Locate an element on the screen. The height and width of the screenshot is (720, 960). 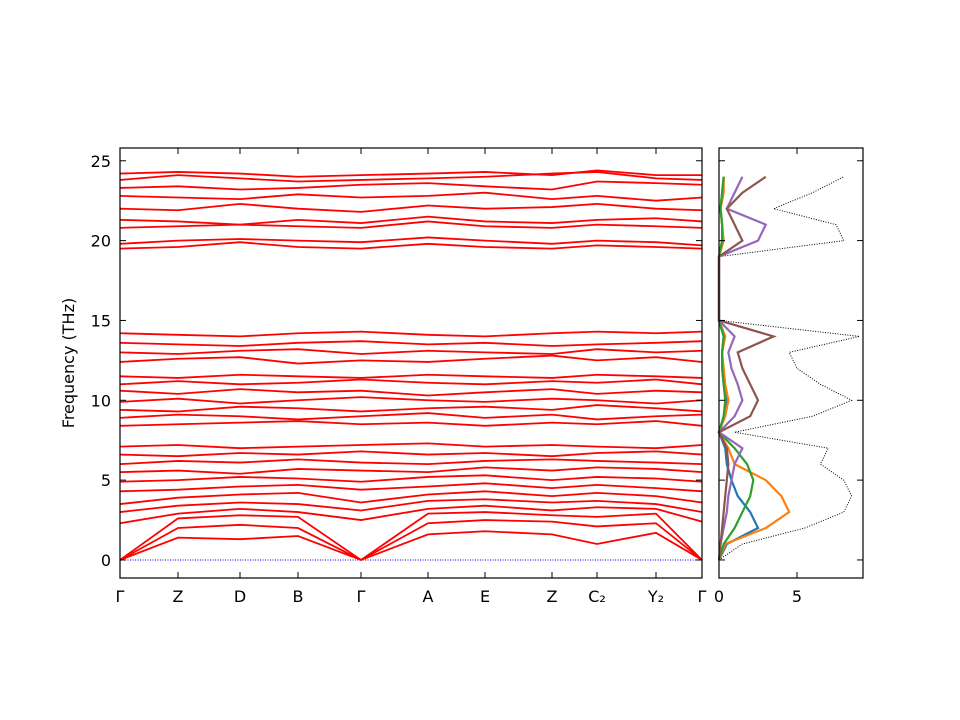
x-tick-label: Y₂ is located at coordinates (655, 596).